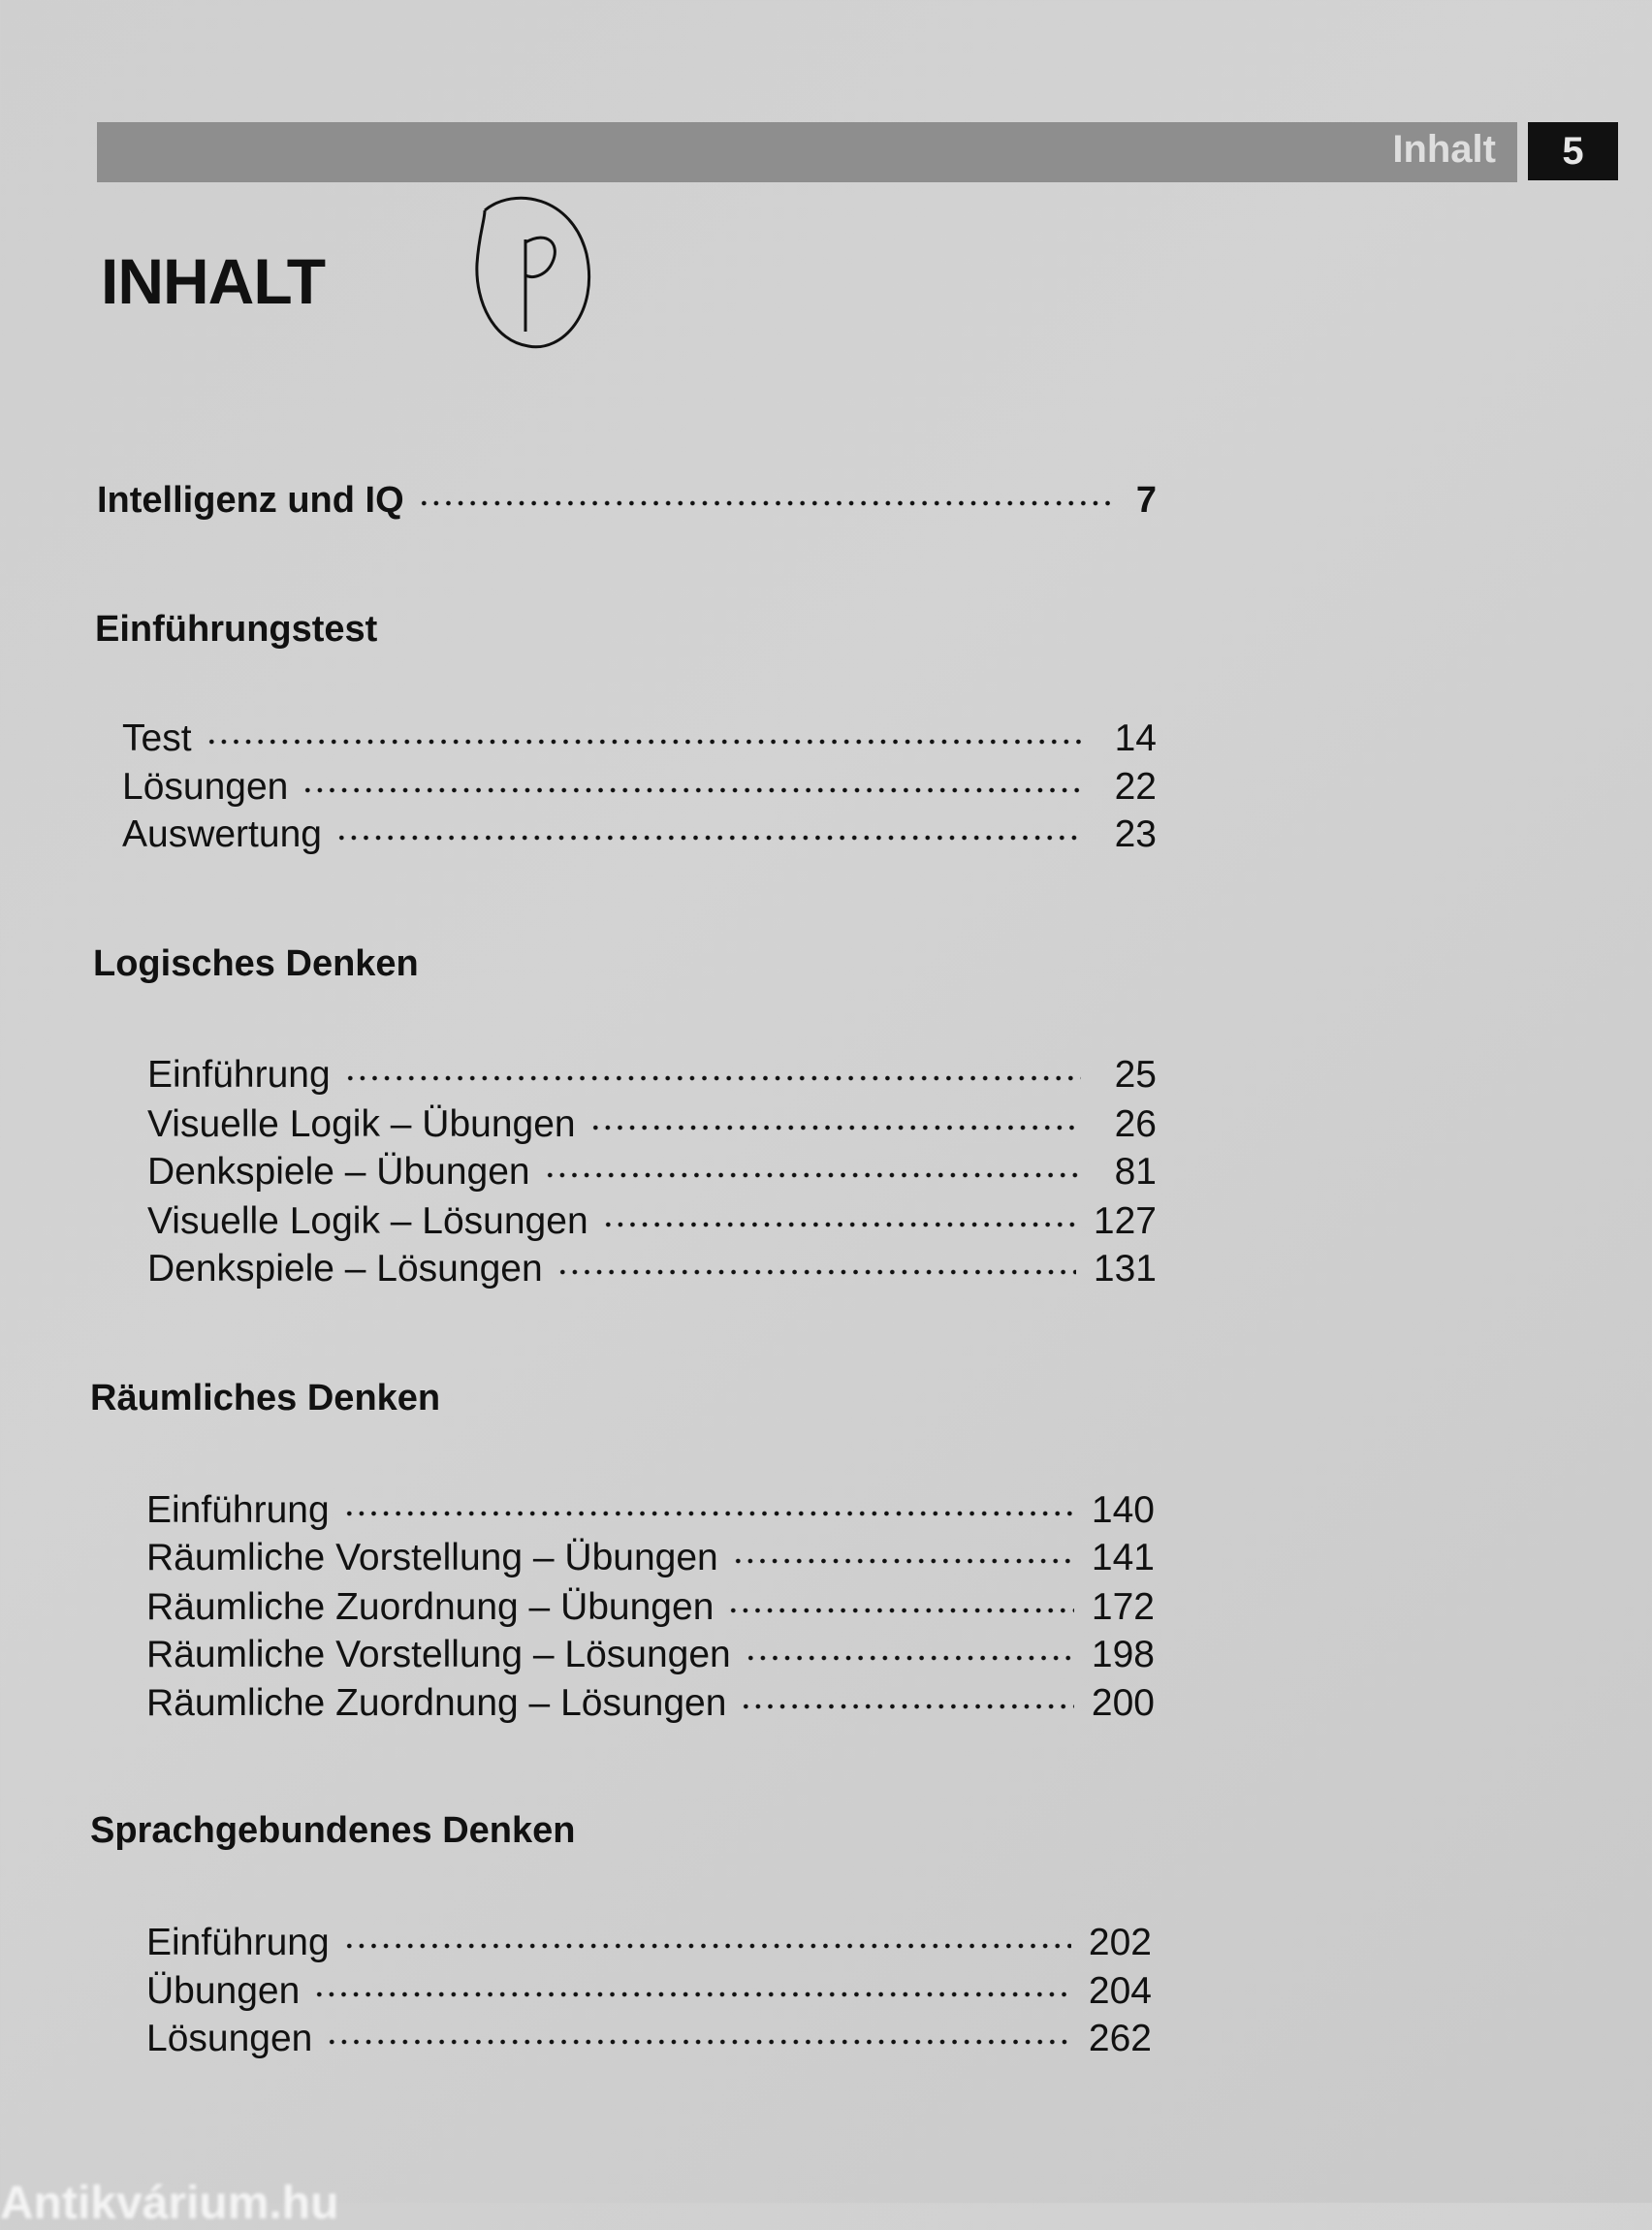 Image resolution: width=1652 pixels, height=2230 pixels. What do you see at coordinates (266, 1398) in the screenshot?
I see `section-heading: Räumliches Denken` at bounding box center [266, 1398].